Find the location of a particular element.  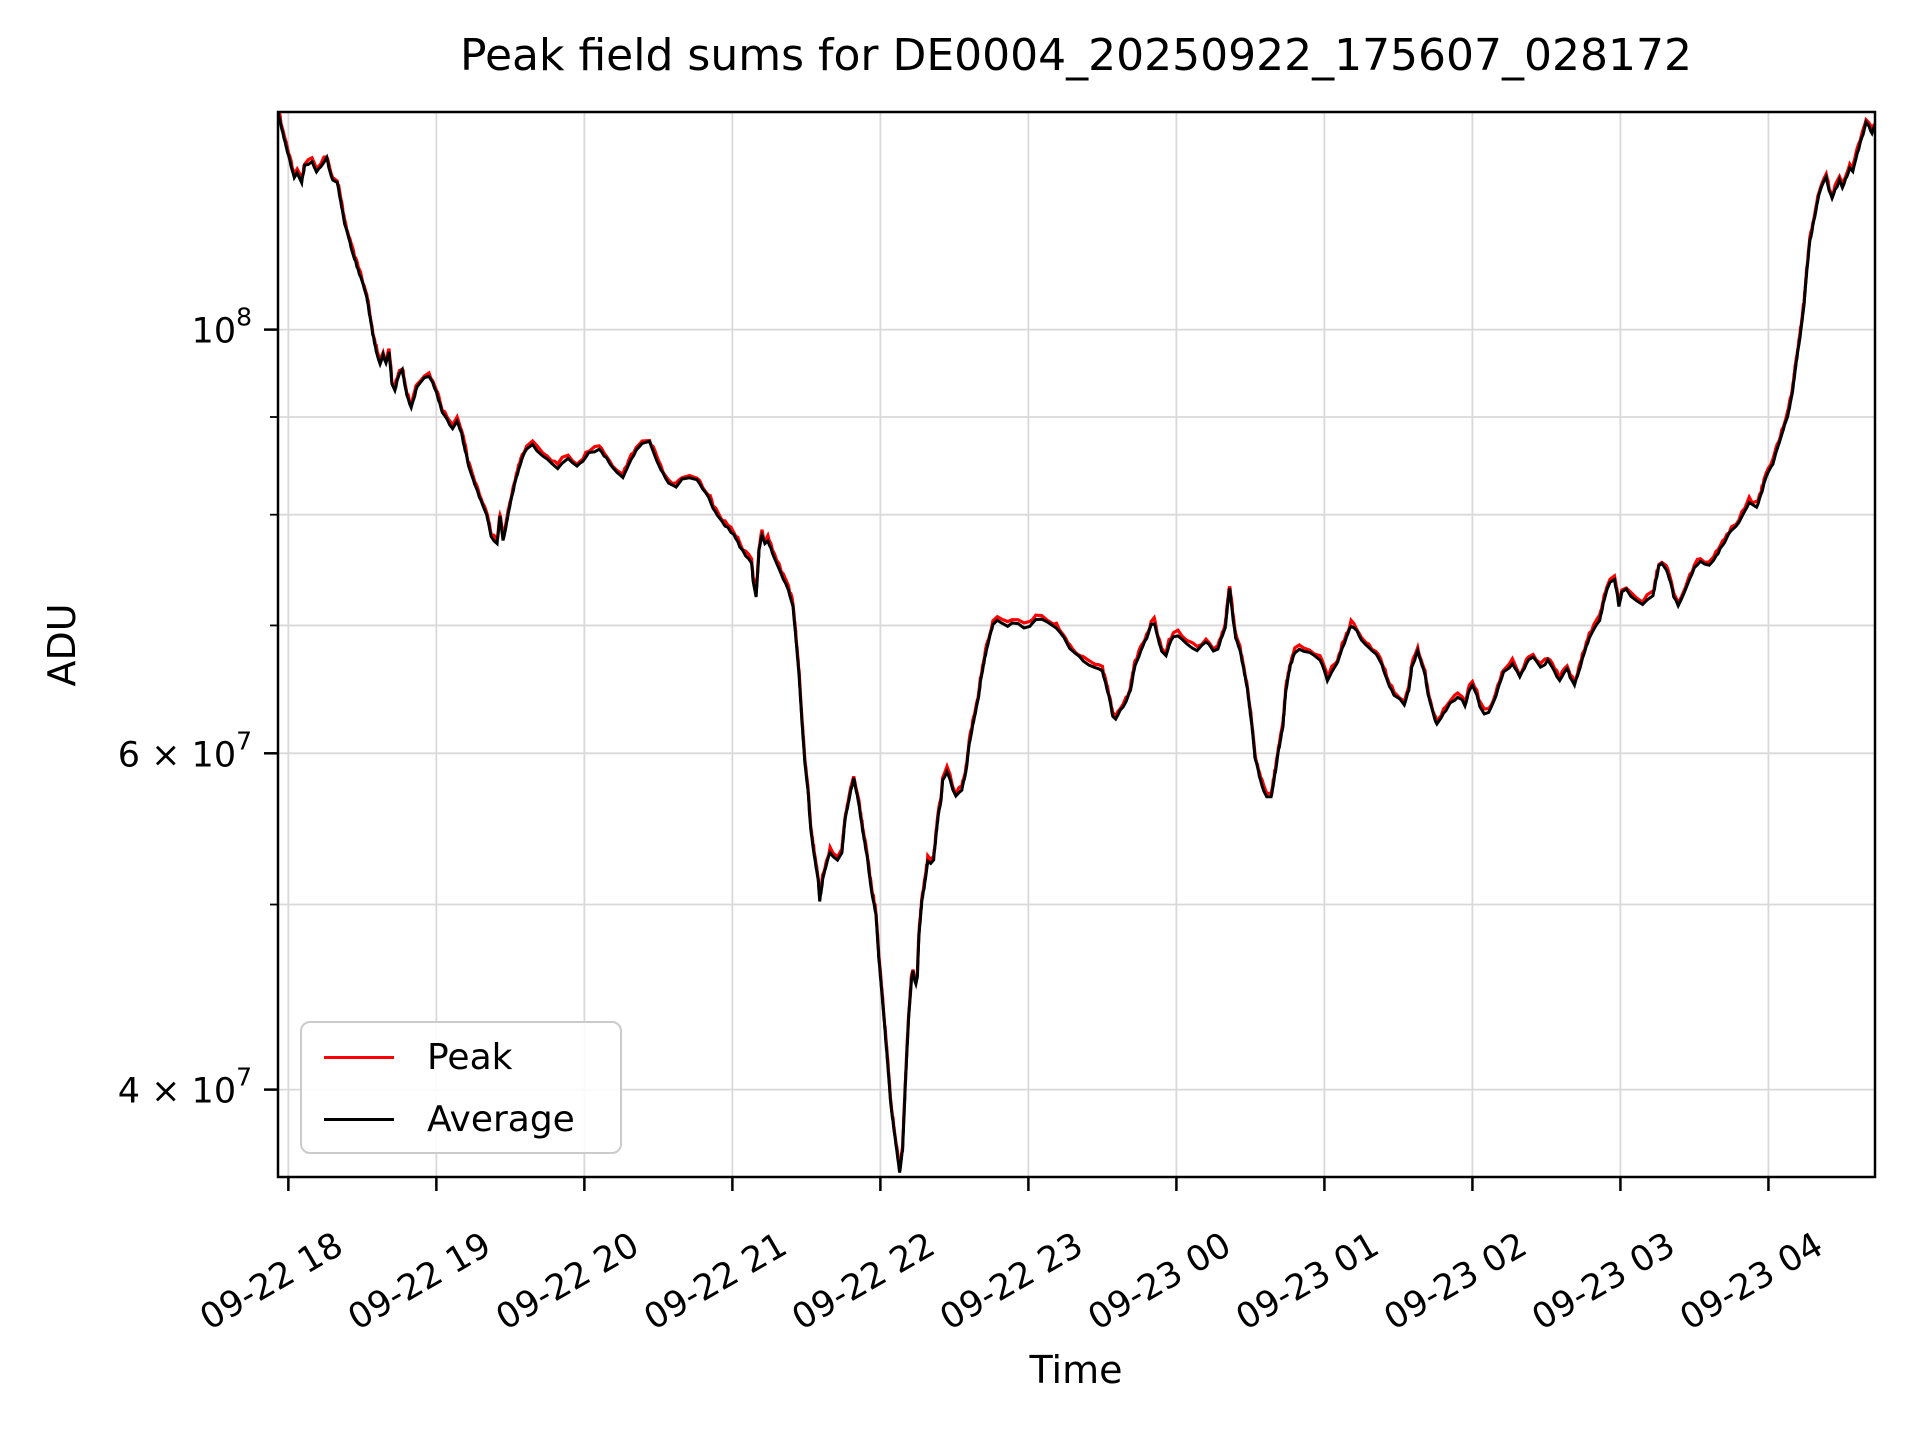

x-tick-label: 09-22 23 is located at coordinates (1012, 1281).